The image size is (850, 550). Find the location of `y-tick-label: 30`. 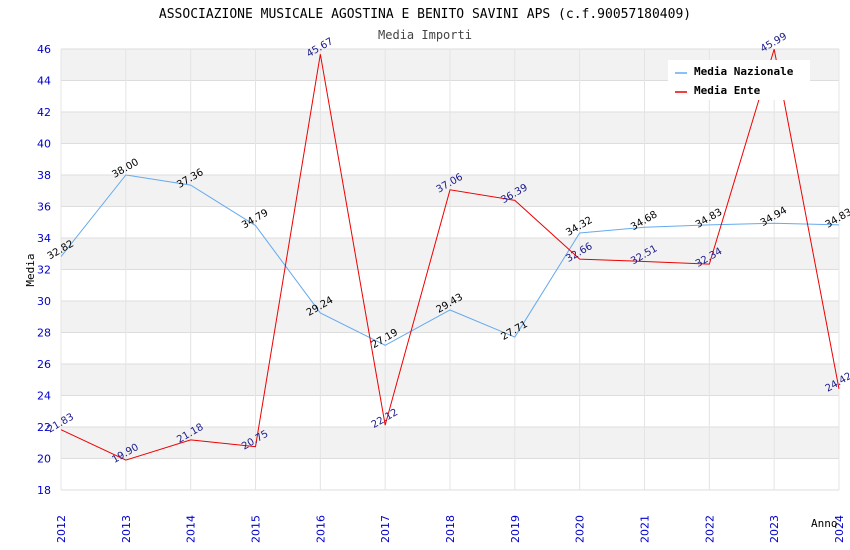

y-tick-label: 30 is located at coordinates (44, 301).